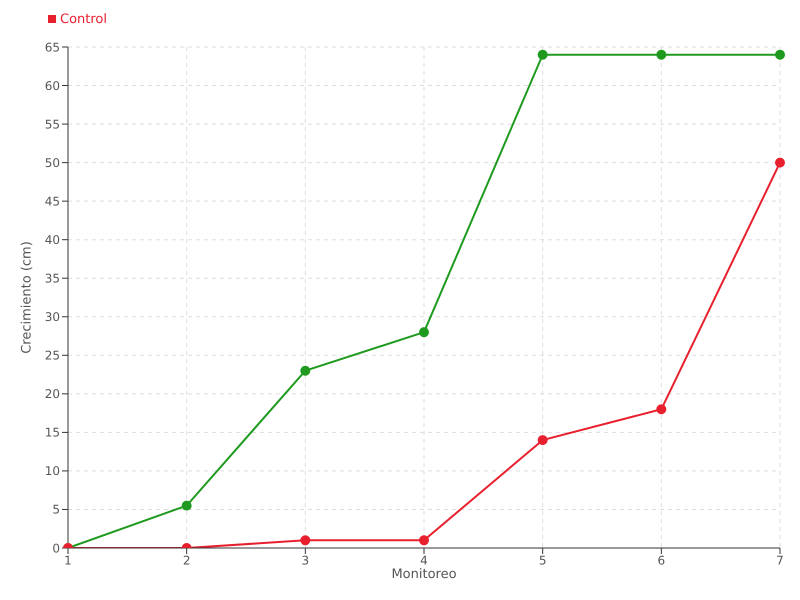  I want to click on y-tick-label: 30, so click(52, 317).